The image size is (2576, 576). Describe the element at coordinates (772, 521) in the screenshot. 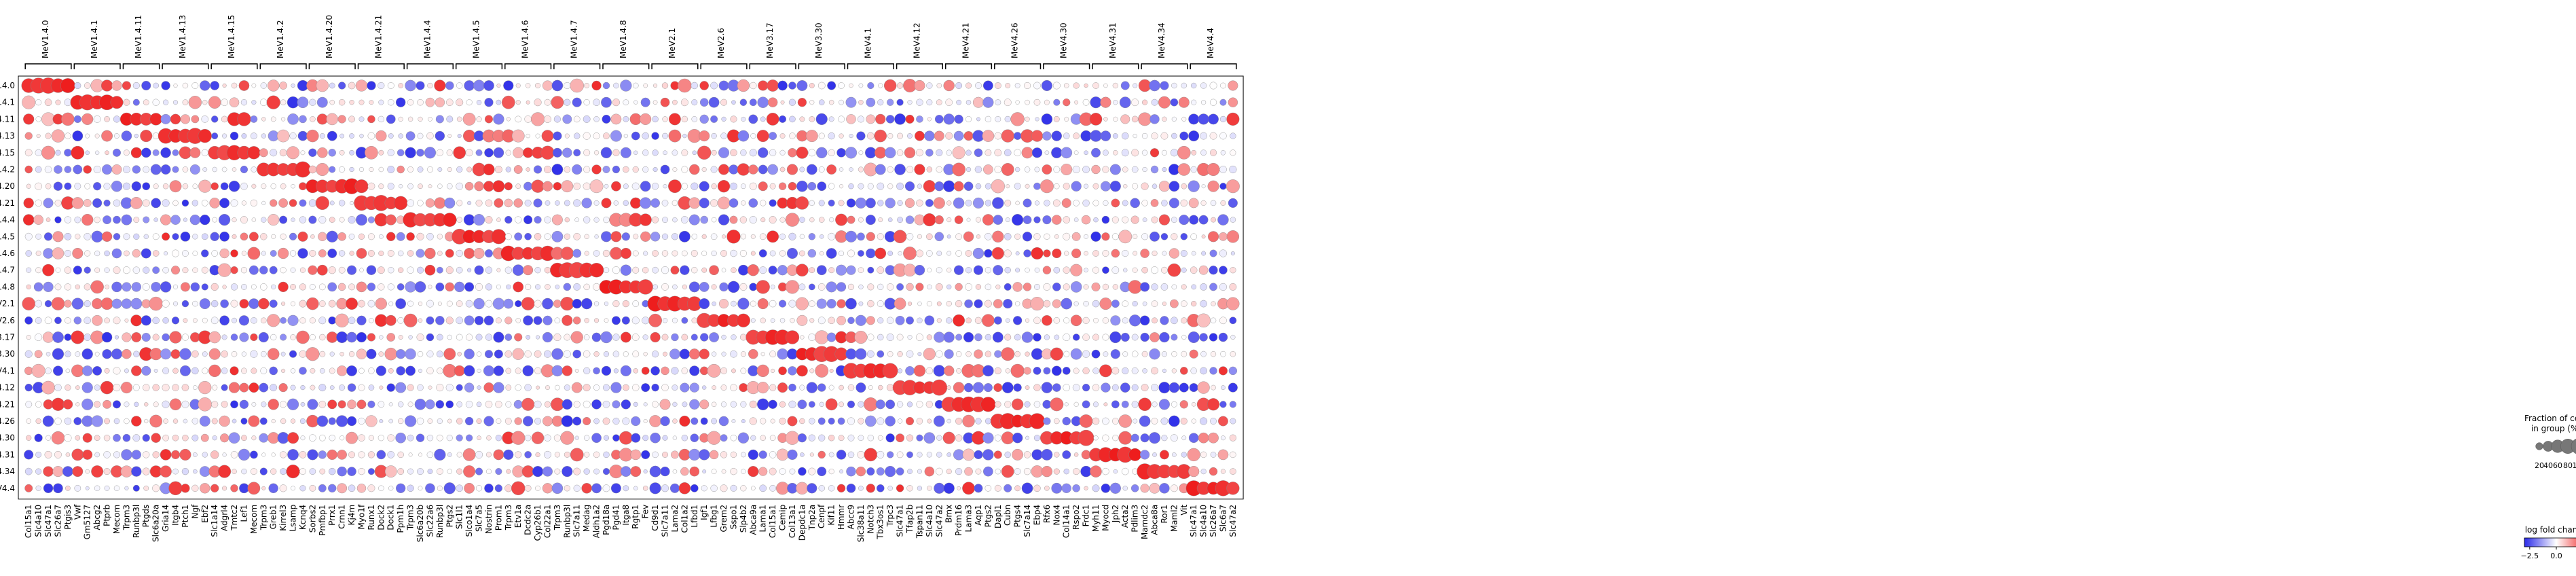

I see `gene-label: Col15a1` at that location.